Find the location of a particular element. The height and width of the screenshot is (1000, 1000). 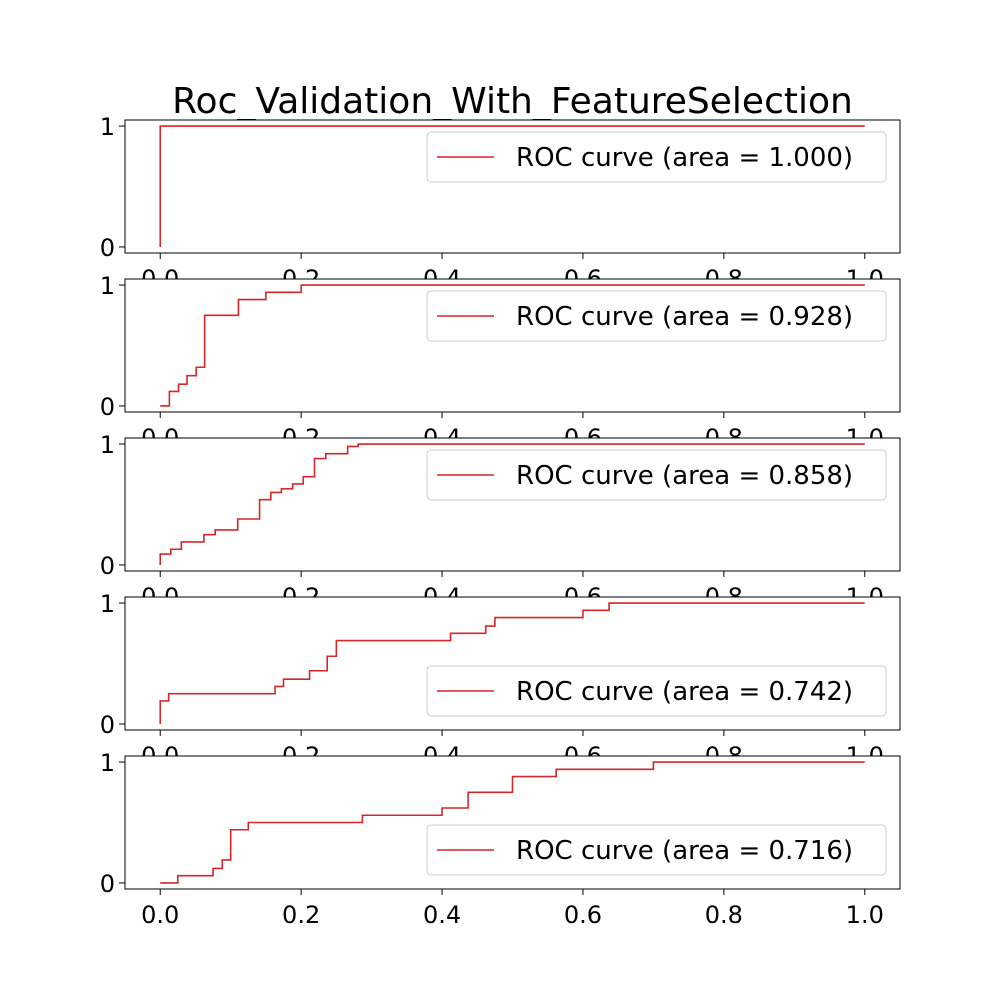

legend: ROC curve (area = 0.858) is located at coordinates (656, 475).